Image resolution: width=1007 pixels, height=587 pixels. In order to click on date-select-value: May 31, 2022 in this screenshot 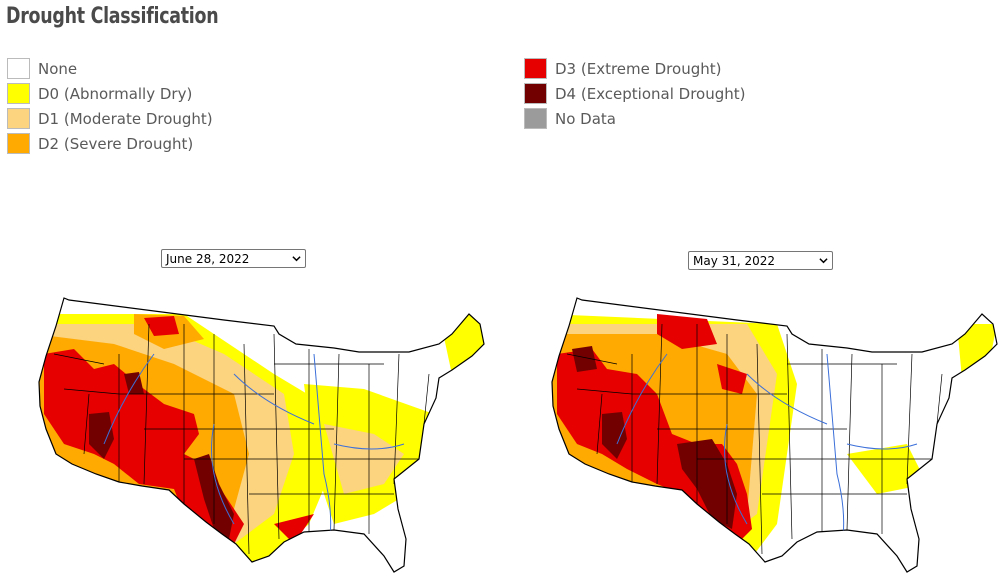, I will do `click(734, 260)`.